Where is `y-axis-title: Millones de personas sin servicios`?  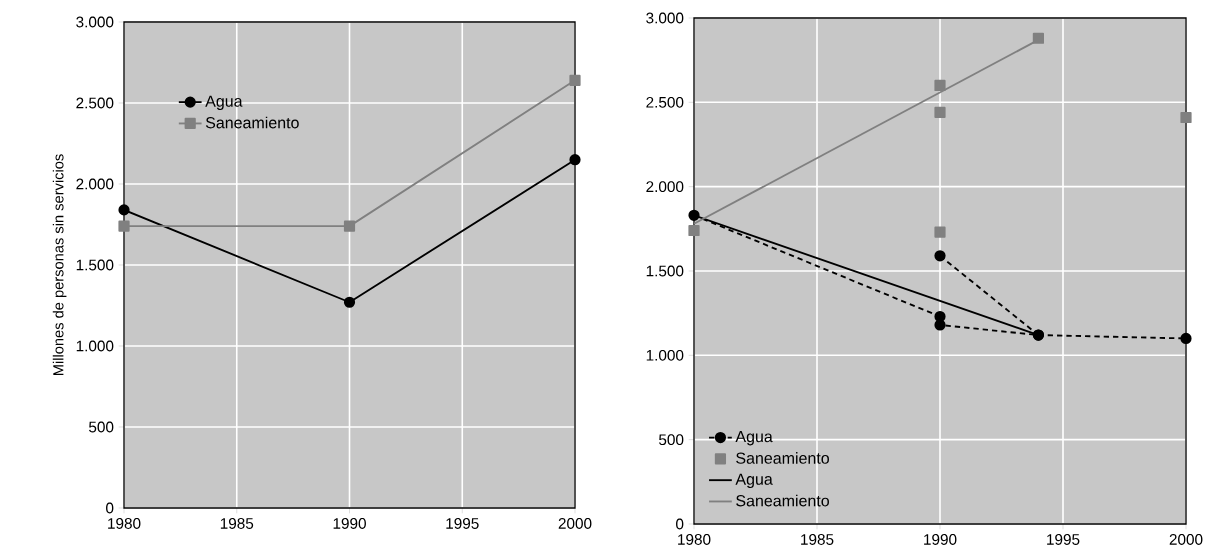
y-axis-title: Millones de personas sin servicios is located at coordinates (59, 265).